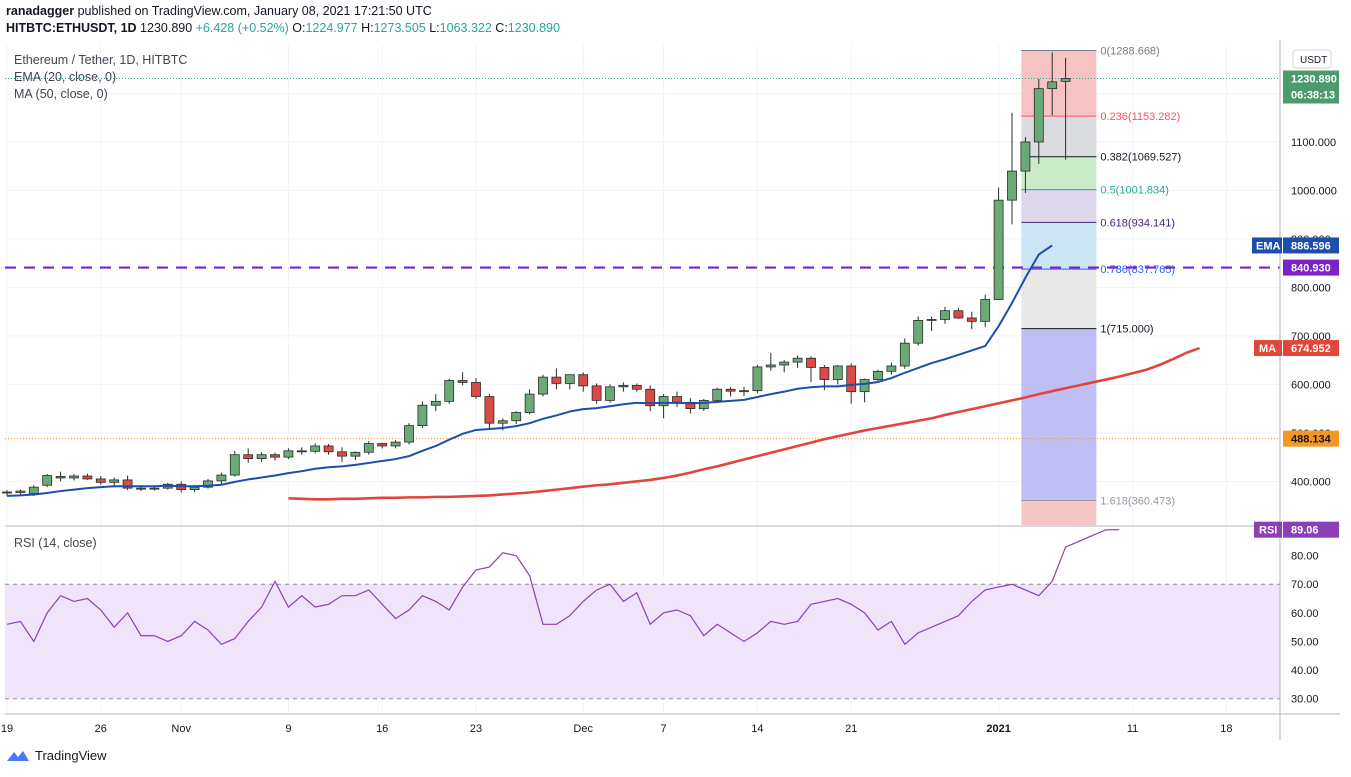 This screenshot has height=777, width=1351. What do you see at coordinates (1311, 87) in the screenshot?
I see `last-price-tag` at bounding box center [1311, 87].